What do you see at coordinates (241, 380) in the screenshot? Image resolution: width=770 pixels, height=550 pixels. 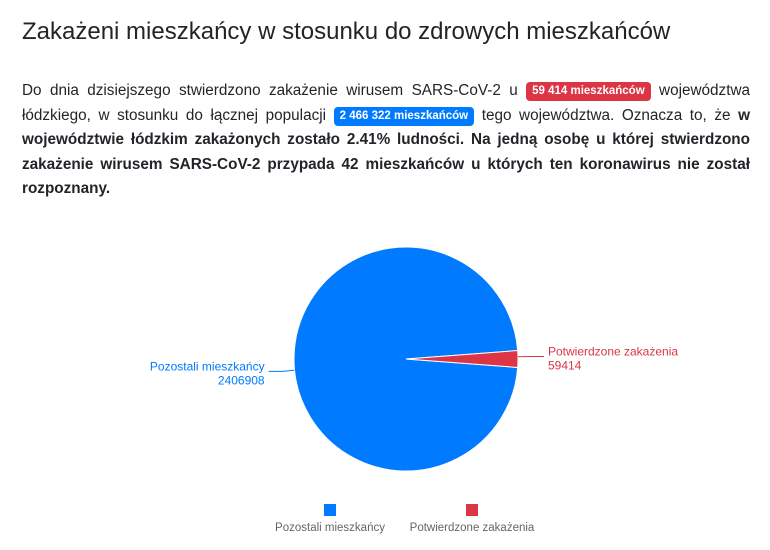 I see `data-label-value-pozostali-mieszkancy: 2406908` at bounding box center [241, 380].